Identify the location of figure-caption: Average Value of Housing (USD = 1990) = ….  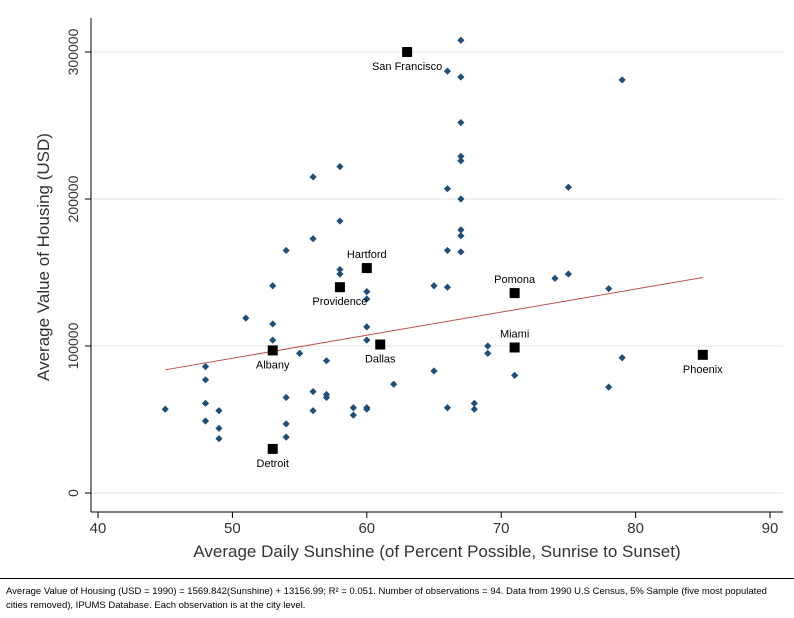
(386, 598).